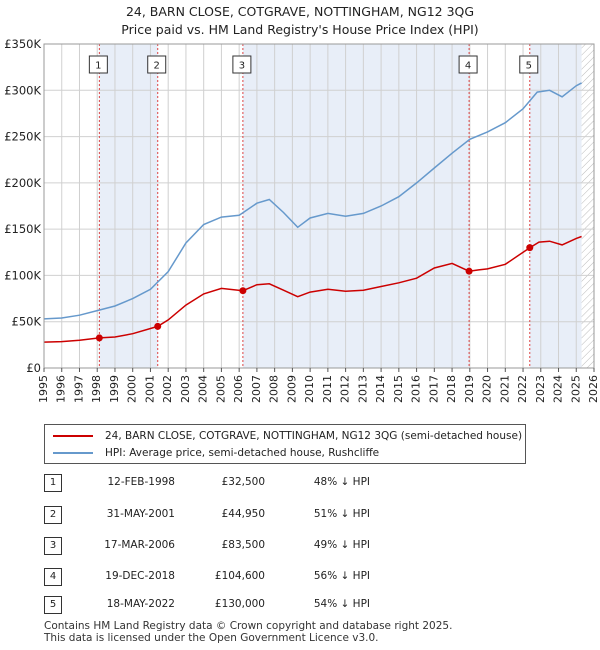  Describe the element at coordinates (73, 436) in the screenshot. I see `legend-swatch-property` at that location.